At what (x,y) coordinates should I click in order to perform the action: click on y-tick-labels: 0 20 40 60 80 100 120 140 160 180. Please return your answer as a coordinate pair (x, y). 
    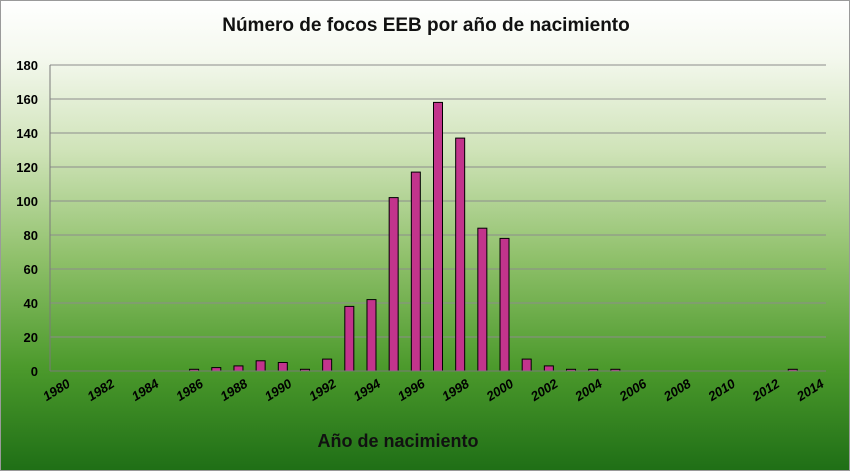
    Looking at the image, I should click on (27, 218).